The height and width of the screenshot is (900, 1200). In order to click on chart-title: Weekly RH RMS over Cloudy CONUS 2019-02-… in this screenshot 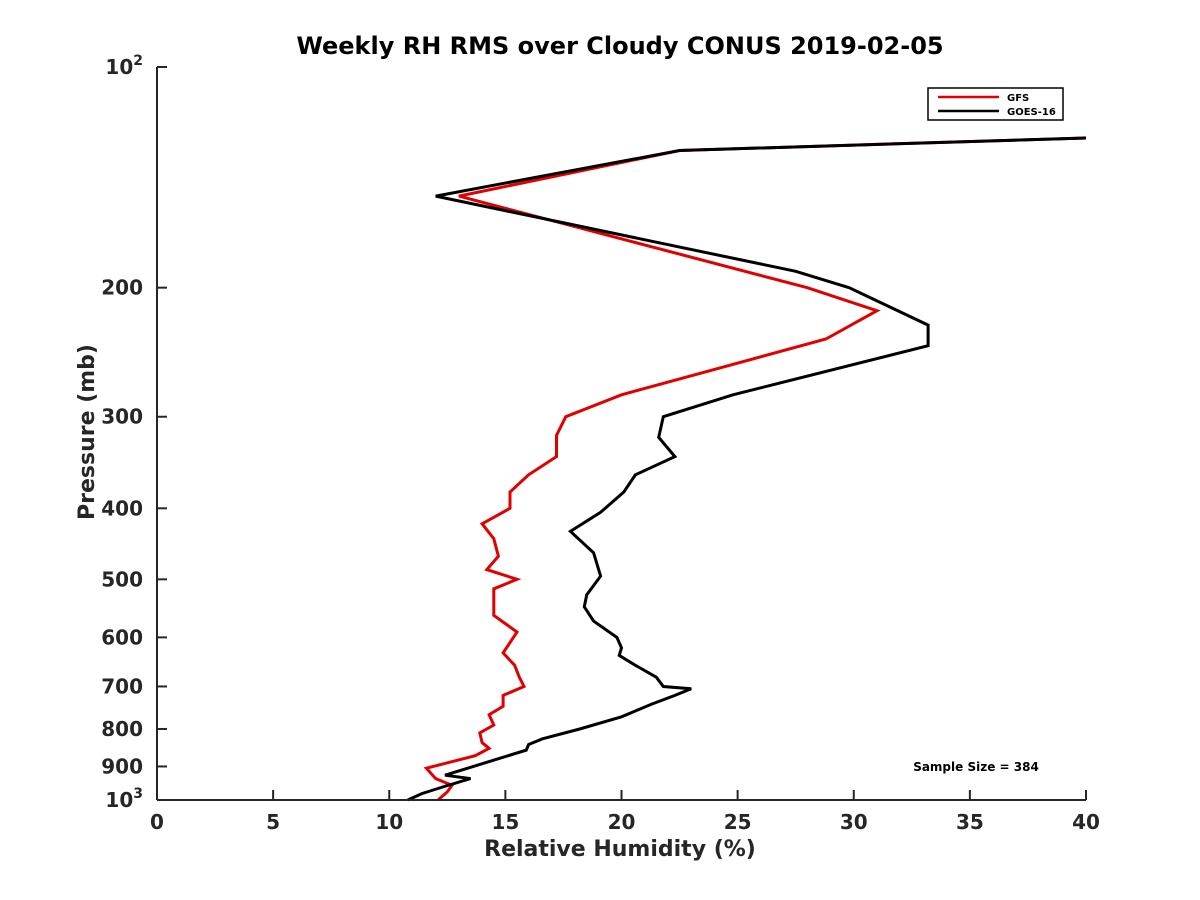, I will do `click(619, 46)`.